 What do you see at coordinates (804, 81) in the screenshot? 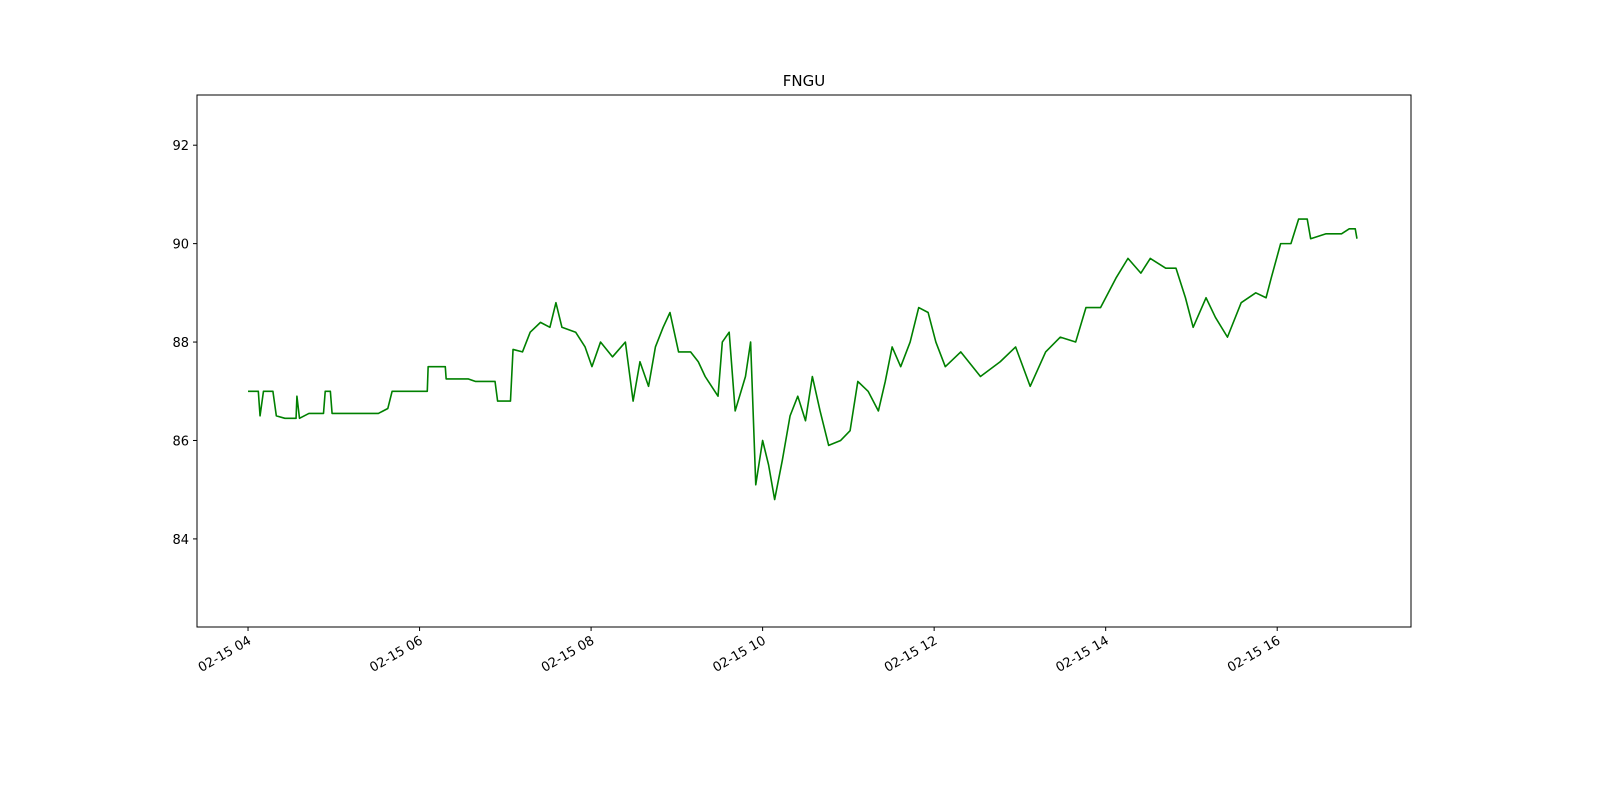
I see `chart-title: FNGU` at bounding box center [804, 81].